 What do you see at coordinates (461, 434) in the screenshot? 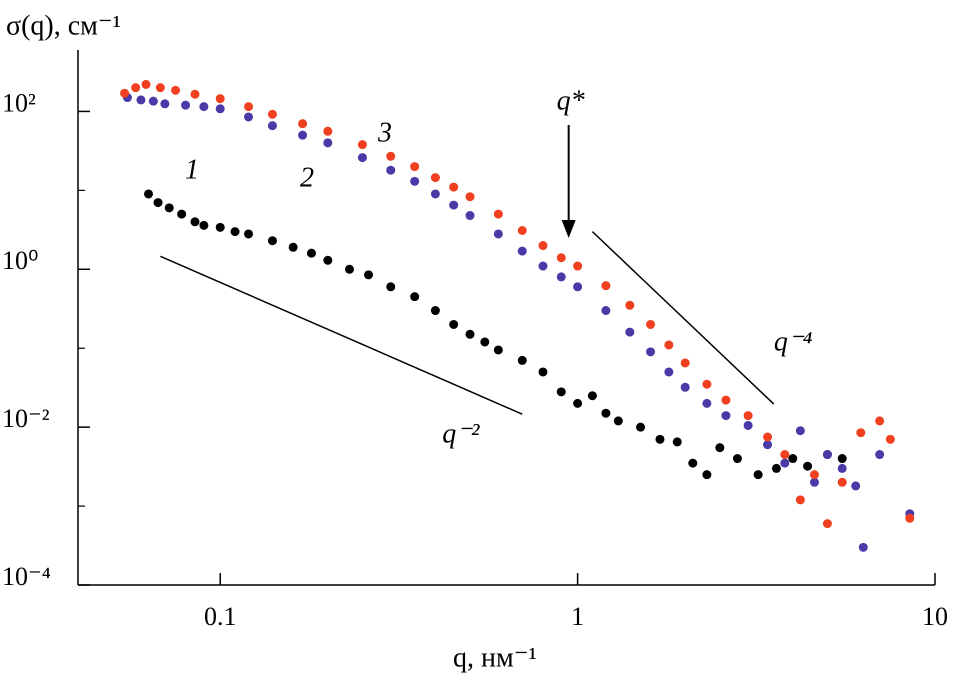
I see `guide-label: q⁻²` at bounding box center [461, 434].